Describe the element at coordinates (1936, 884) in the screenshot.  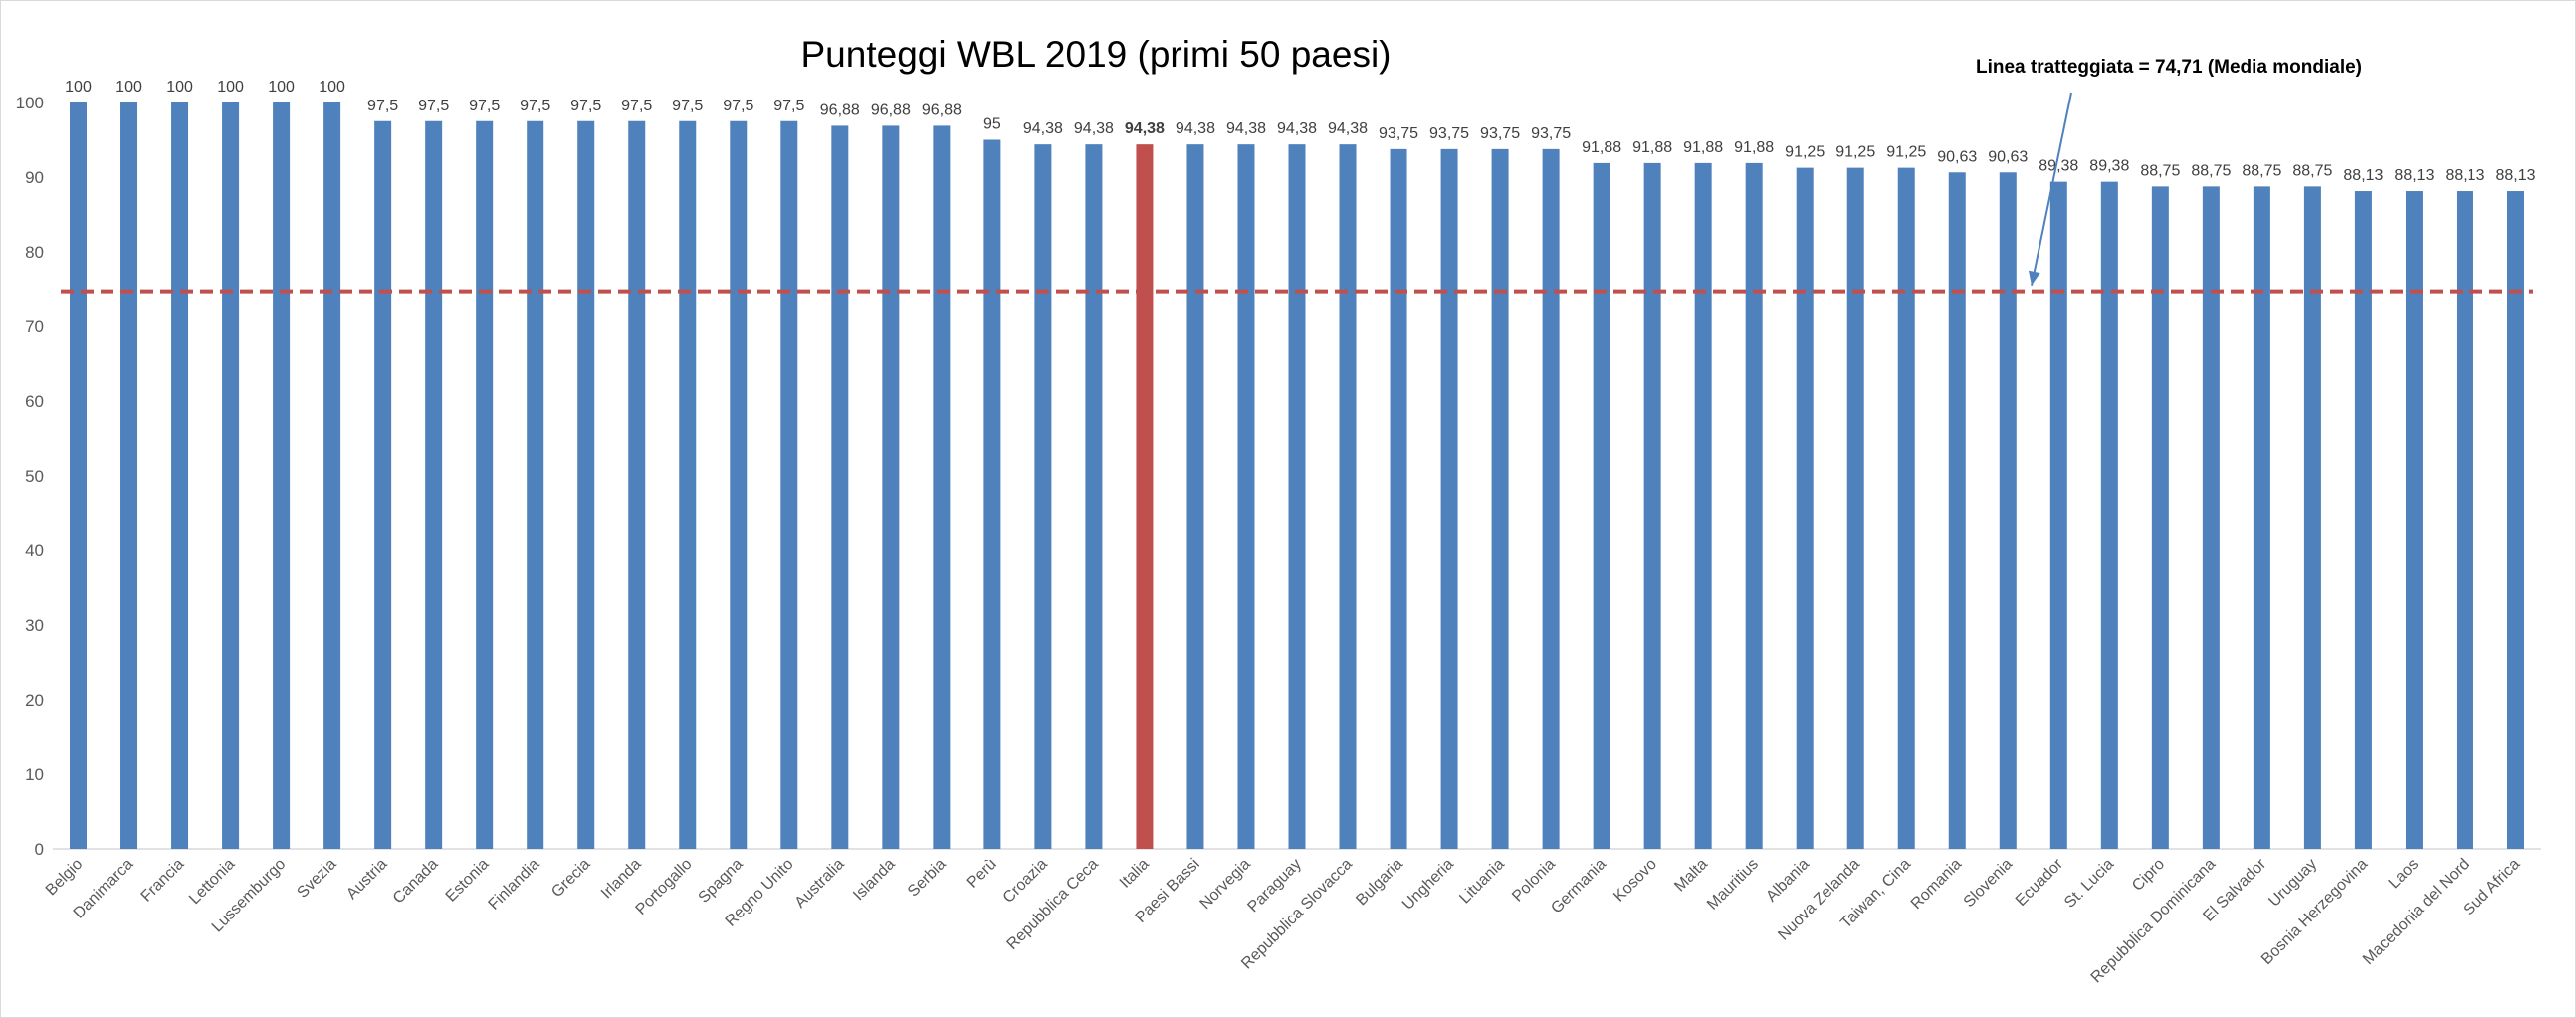
I see `category-label: Romania` at that location.